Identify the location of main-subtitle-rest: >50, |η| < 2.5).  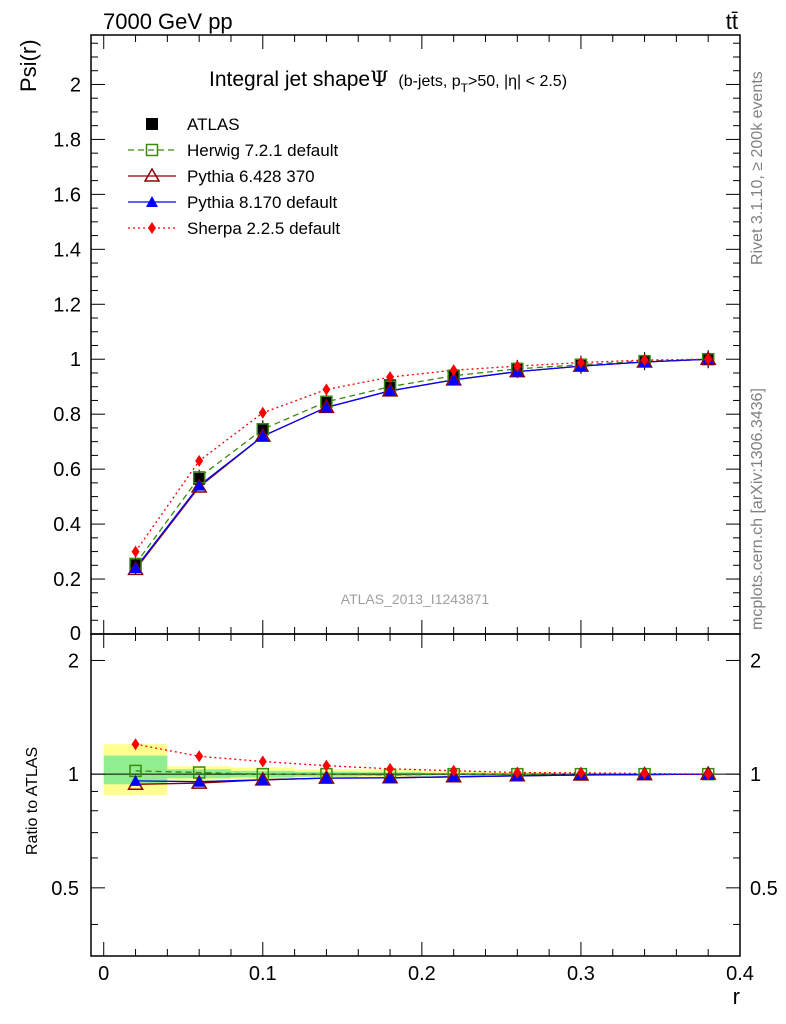
(517, 81).